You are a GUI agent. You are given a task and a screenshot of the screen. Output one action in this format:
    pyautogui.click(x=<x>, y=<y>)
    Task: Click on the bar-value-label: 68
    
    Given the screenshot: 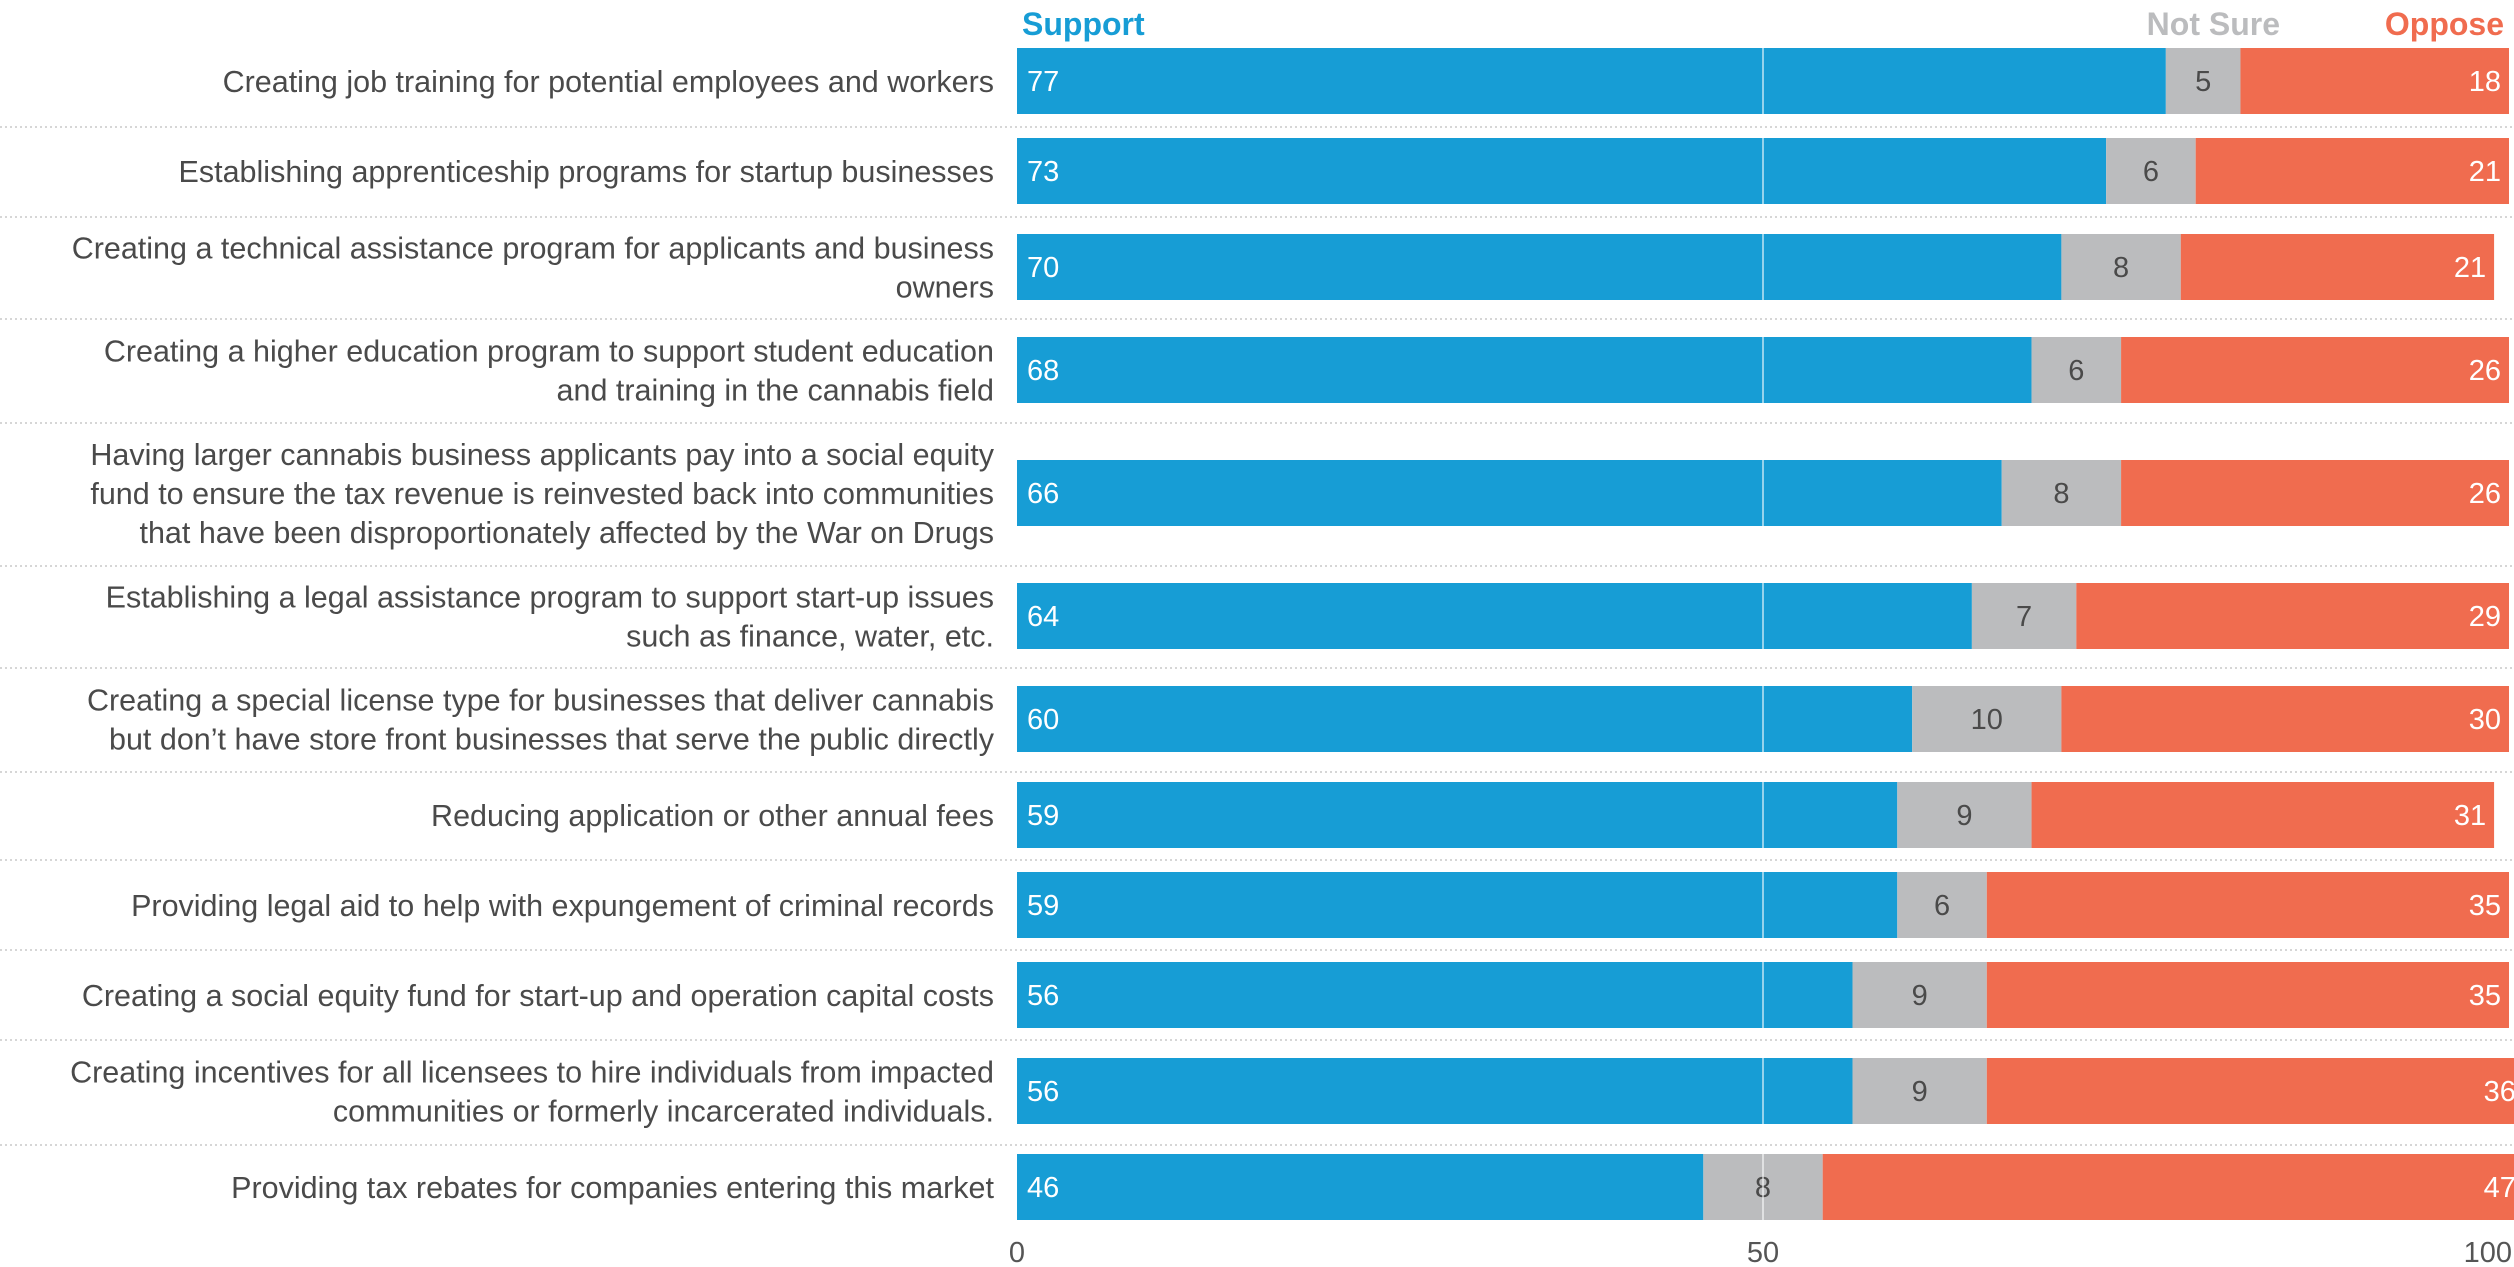 What is the action you would take?
    pyautogui.click(x=1043, y=371)
    